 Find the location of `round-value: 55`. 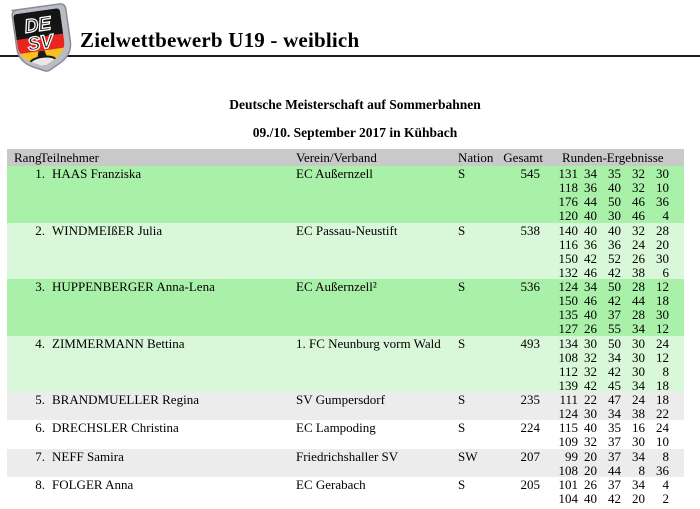

round-value: 55 is located at coordinates (614, 329).